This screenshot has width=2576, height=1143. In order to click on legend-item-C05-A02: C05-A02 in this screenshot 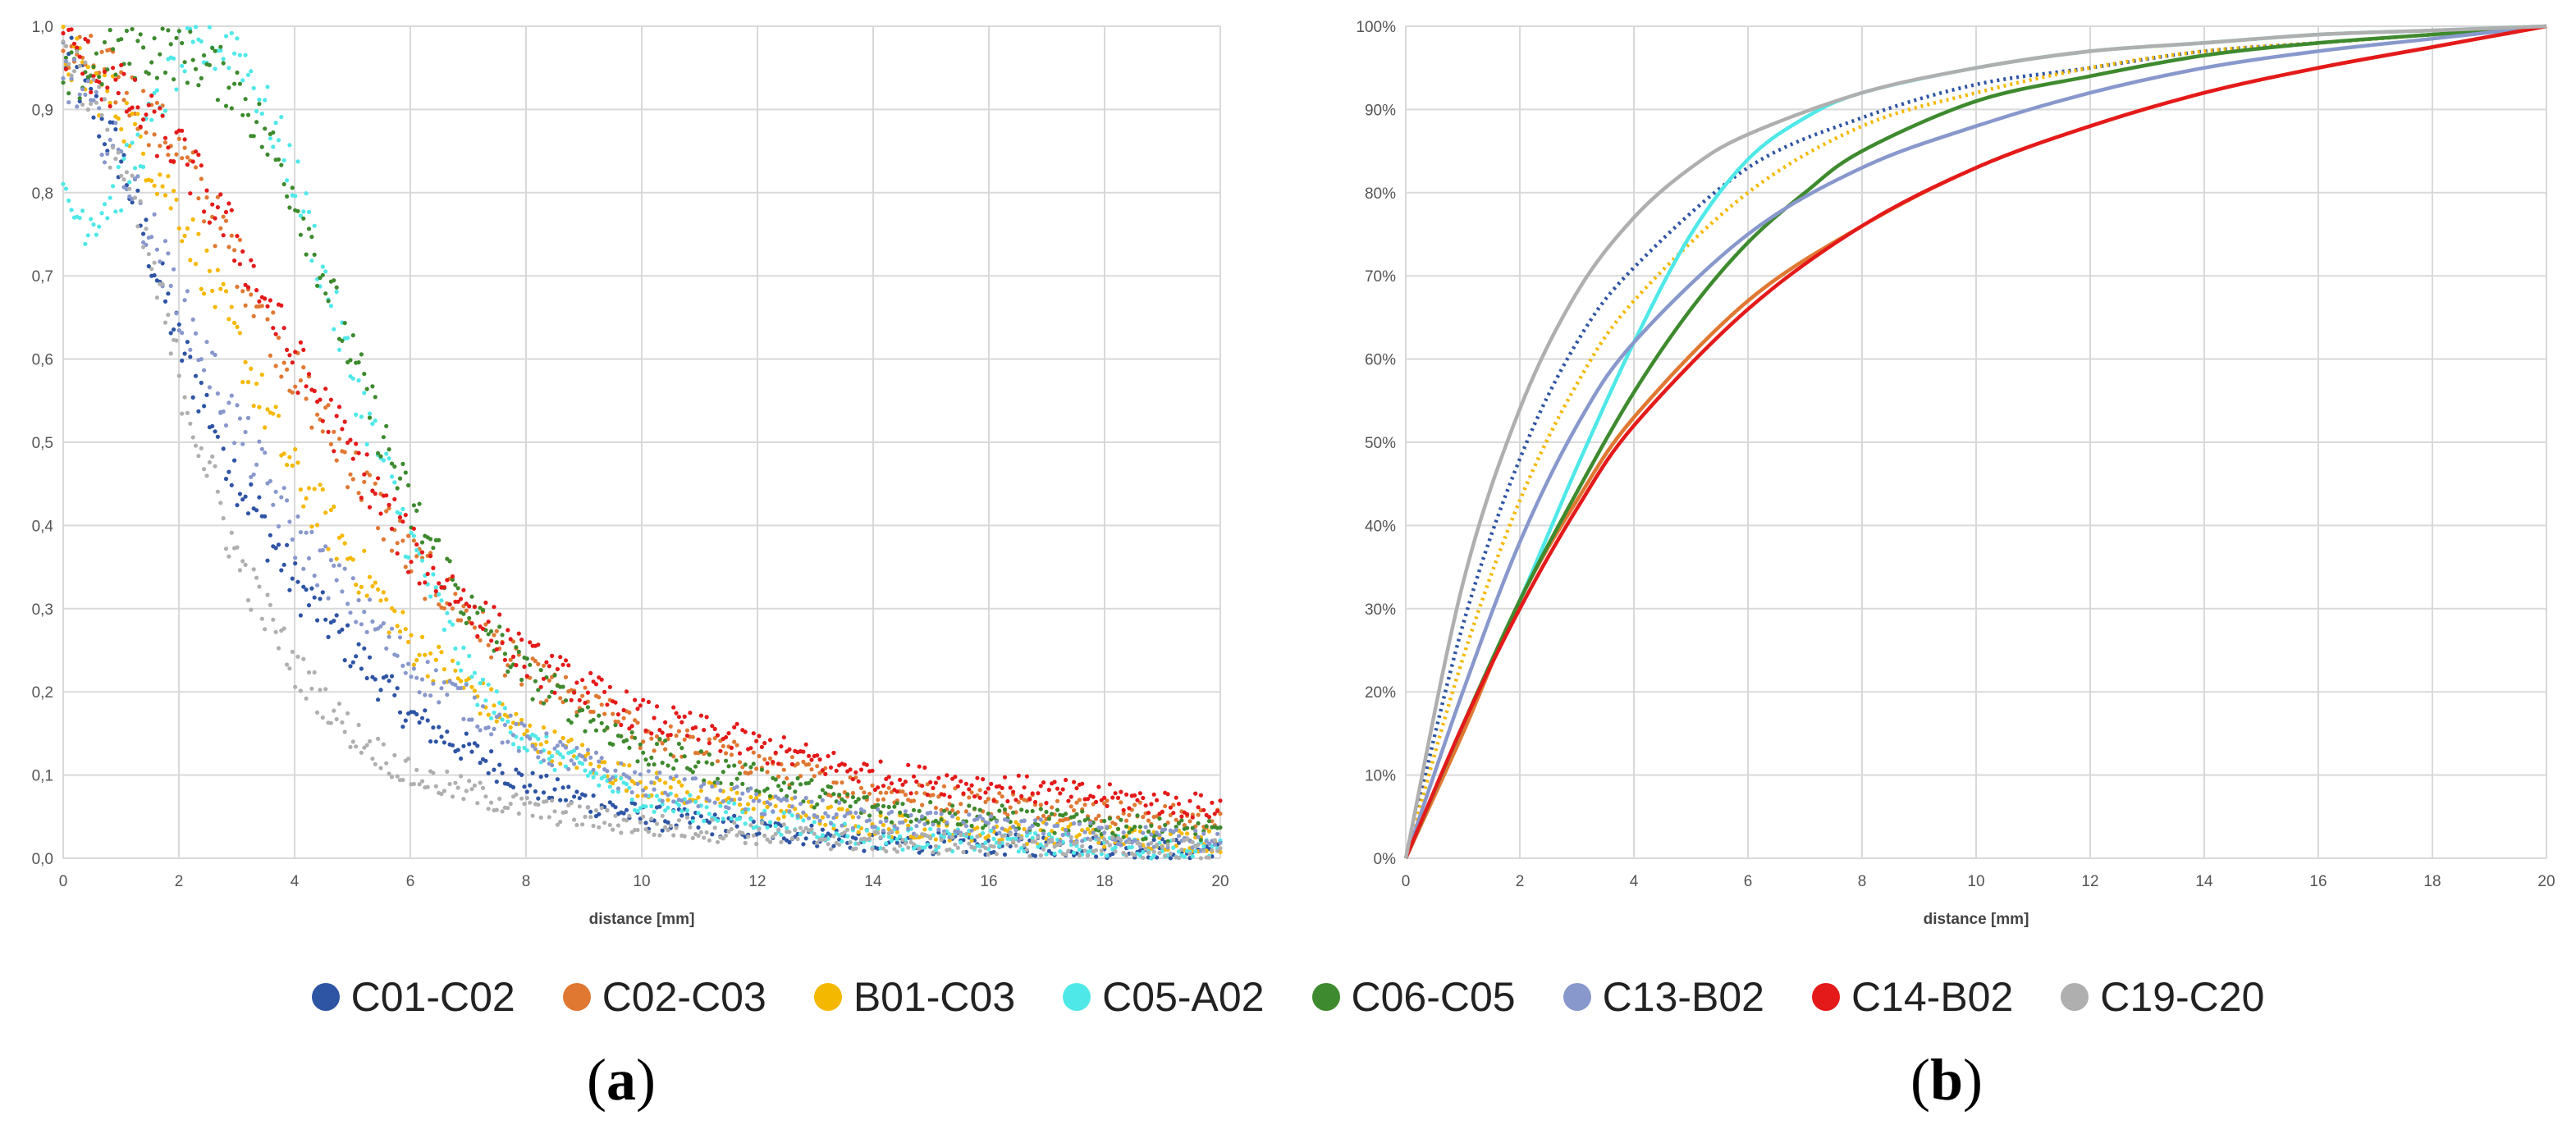, I will do `click(1164, 997)`.